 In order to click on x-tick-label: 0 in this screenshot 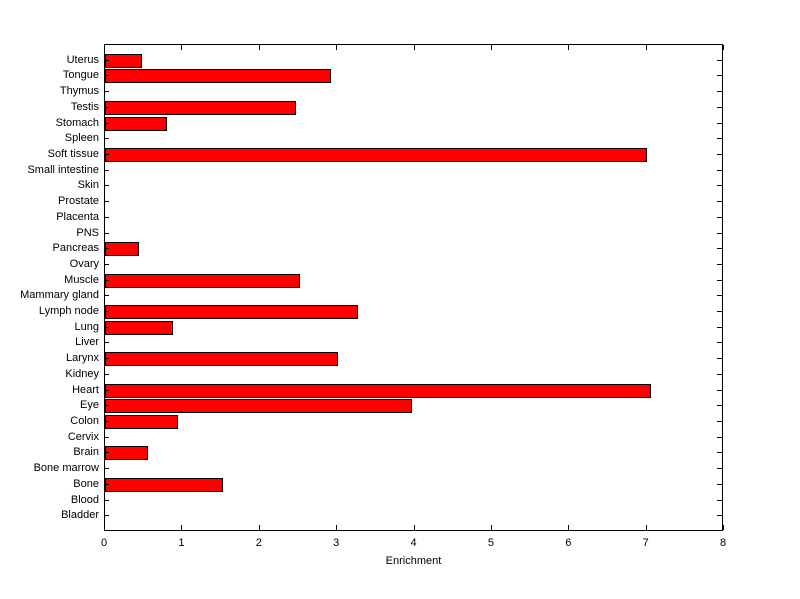, I will do `click(104, 543)`.